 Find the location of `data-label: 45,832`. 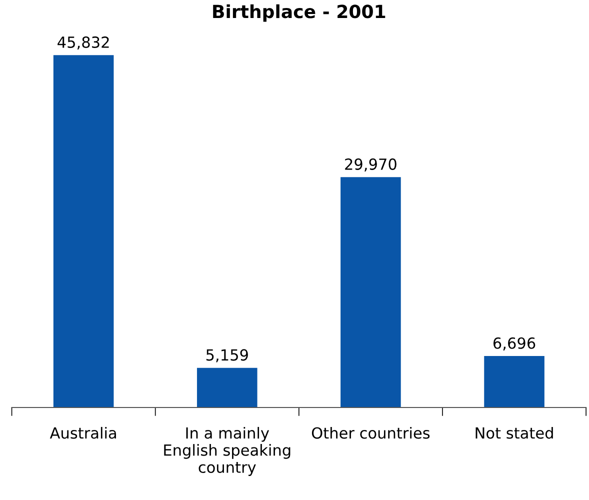

data-label: 45,832 is located at coordinates (83, 43).